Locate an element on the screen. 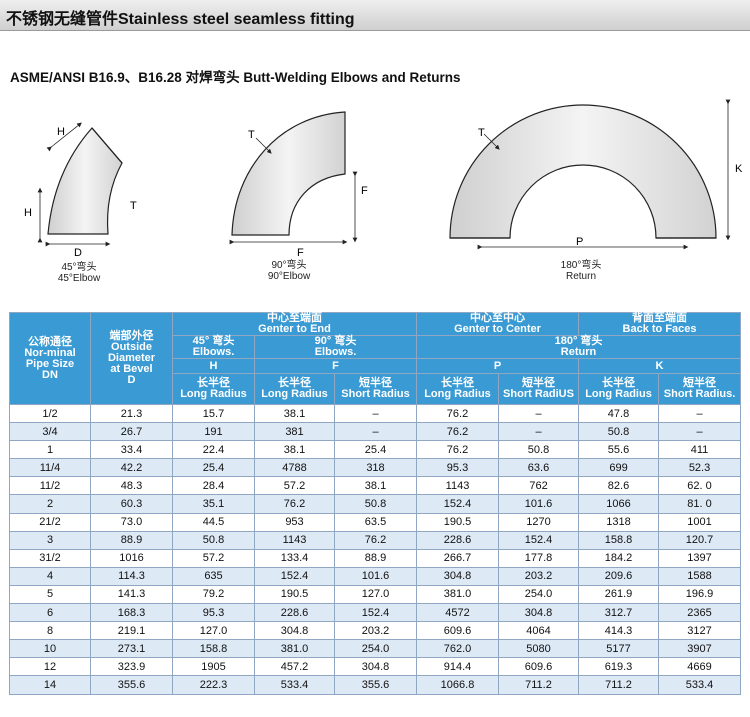  header-center-to-end: 中心至端面 Genter to End is located at coordinates (294, 324).